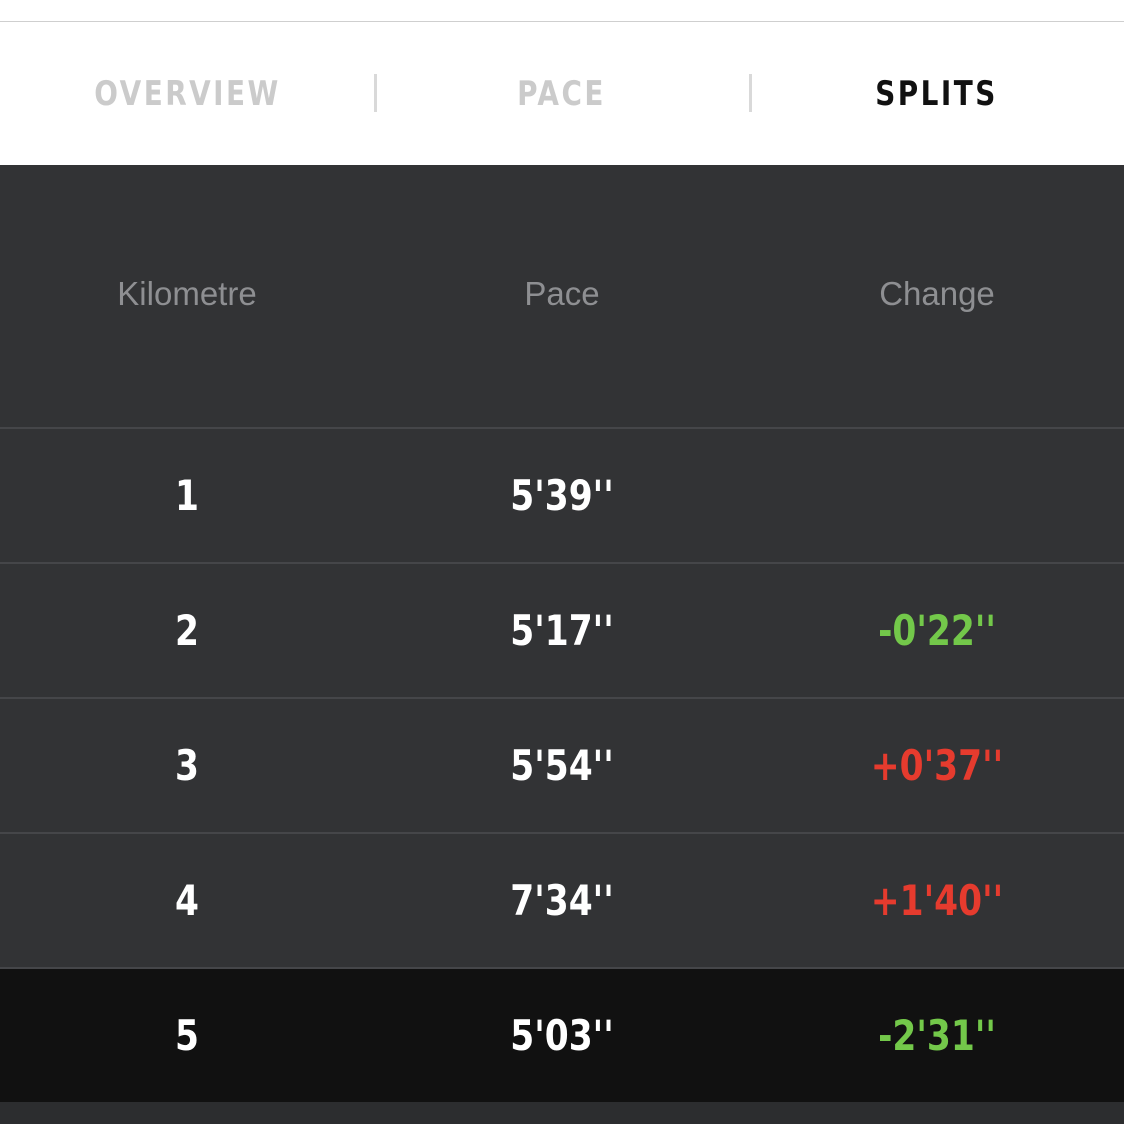  What do you see at coordinates (187, 1035) in the screenshot?
I see `kilometre-cell: 5` at bounding box center [187, 1035].